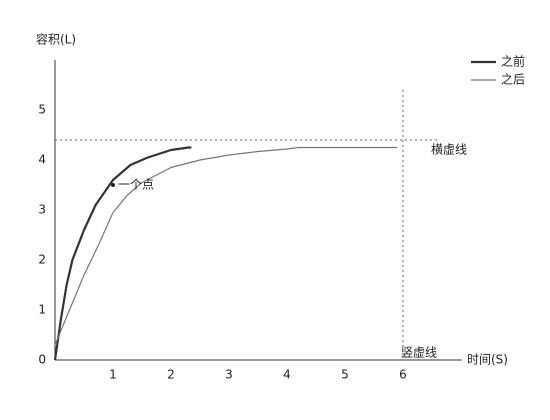 Image resolution: width=550 pixels, height=420 pixels. Describe the element at coordinates (113, 375) in the screenshot. I see `x-tick-label: 1` at that location.